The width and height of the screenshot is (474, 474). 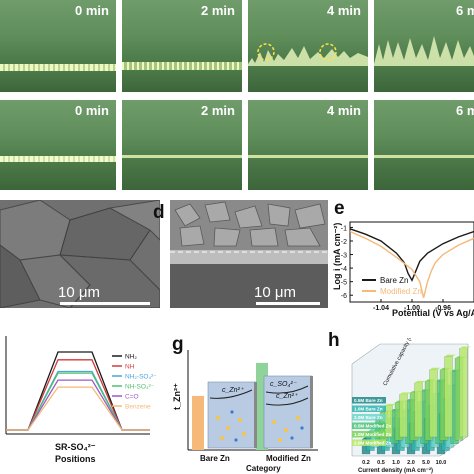 What do you see at coordinates (233, 390) in the screenshot?
I see `inset-label-zn-bare: c_Zn²⁺` at bounding box center [233, 390].